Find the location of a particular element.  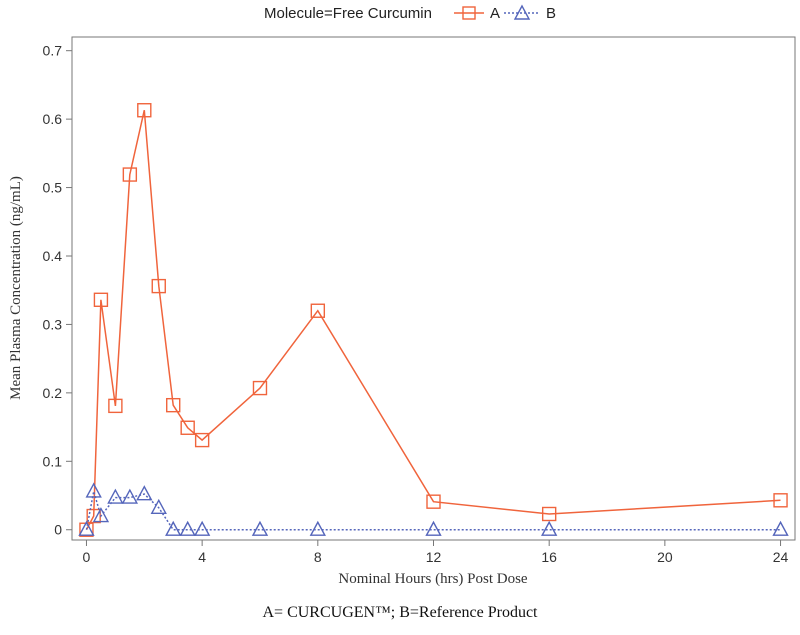

legend-title: Molecule=Free Curcumin is located at coordinates (348, 13).